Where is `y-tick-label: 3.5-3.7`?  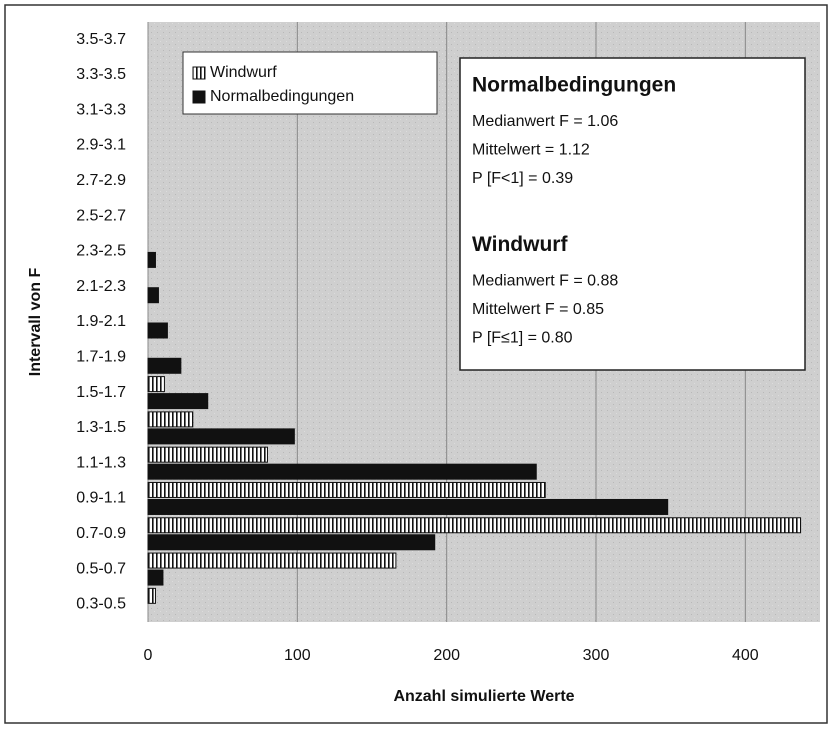
y-tick-label: 3.5-3.7 is located at coordinates (101, 39).